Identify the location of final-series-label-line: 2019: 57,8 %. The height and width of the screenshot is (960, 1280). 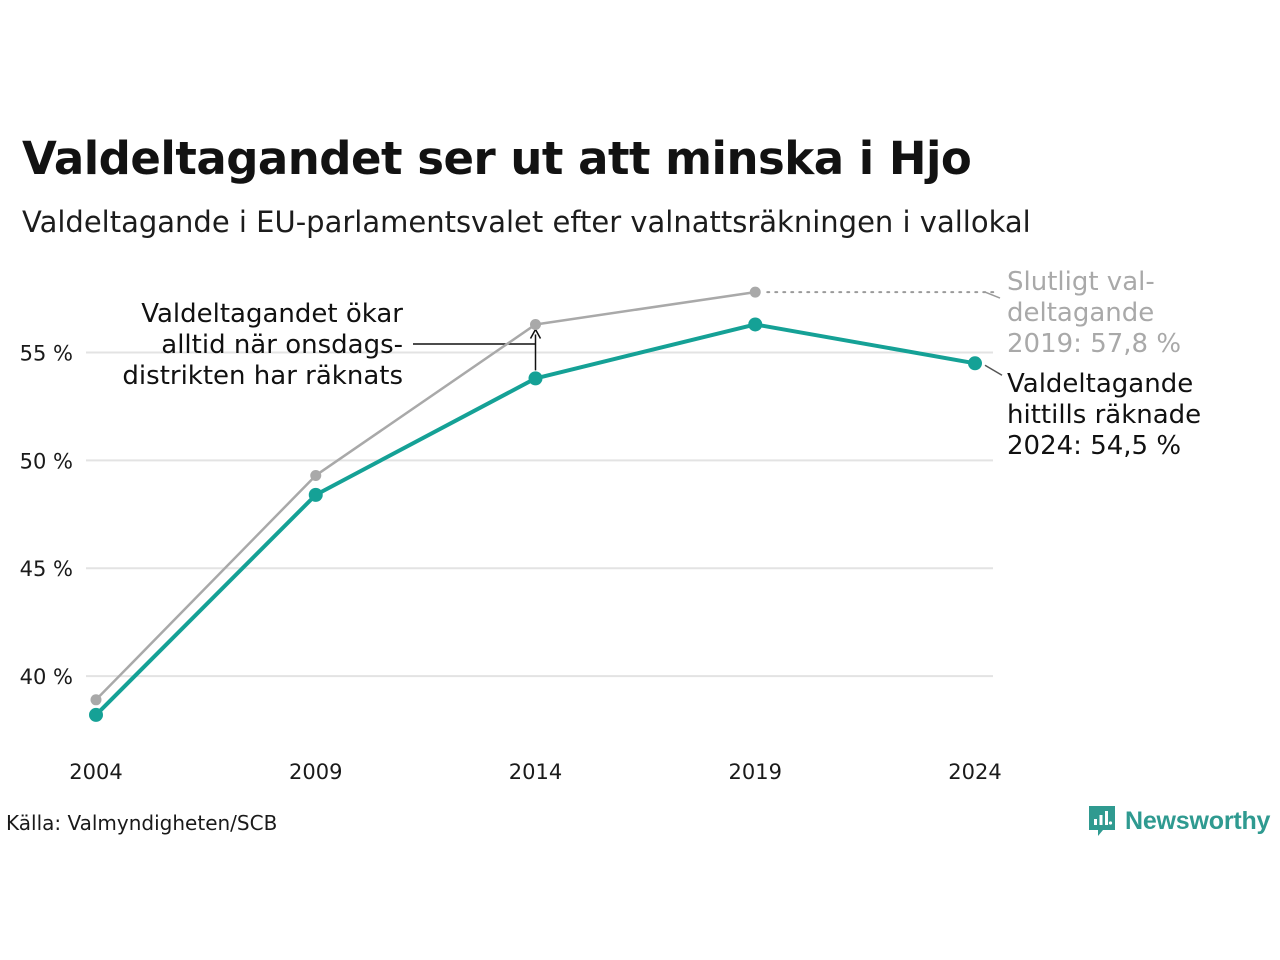
(1094, 344).